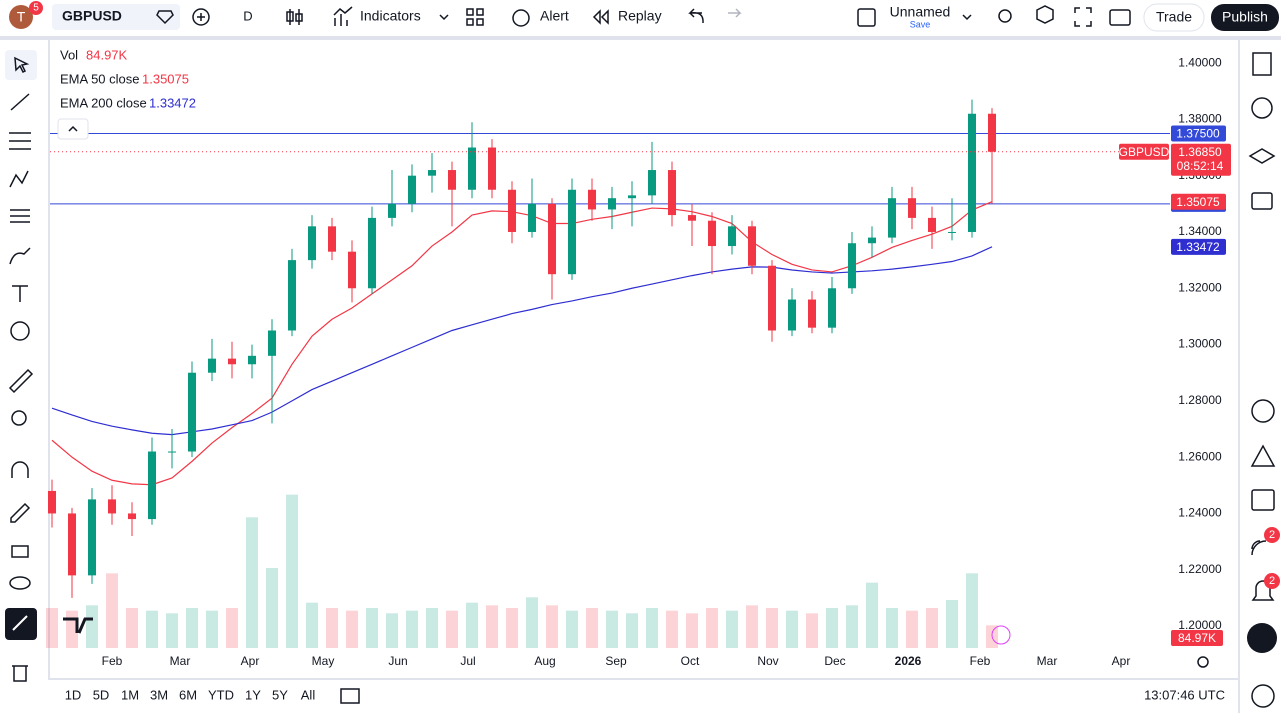 The width and height of the screenshot is (1281, 713). Describe the element at coordinates (130, 694) in the screenshot. I see `range-button: 1M` at that location.